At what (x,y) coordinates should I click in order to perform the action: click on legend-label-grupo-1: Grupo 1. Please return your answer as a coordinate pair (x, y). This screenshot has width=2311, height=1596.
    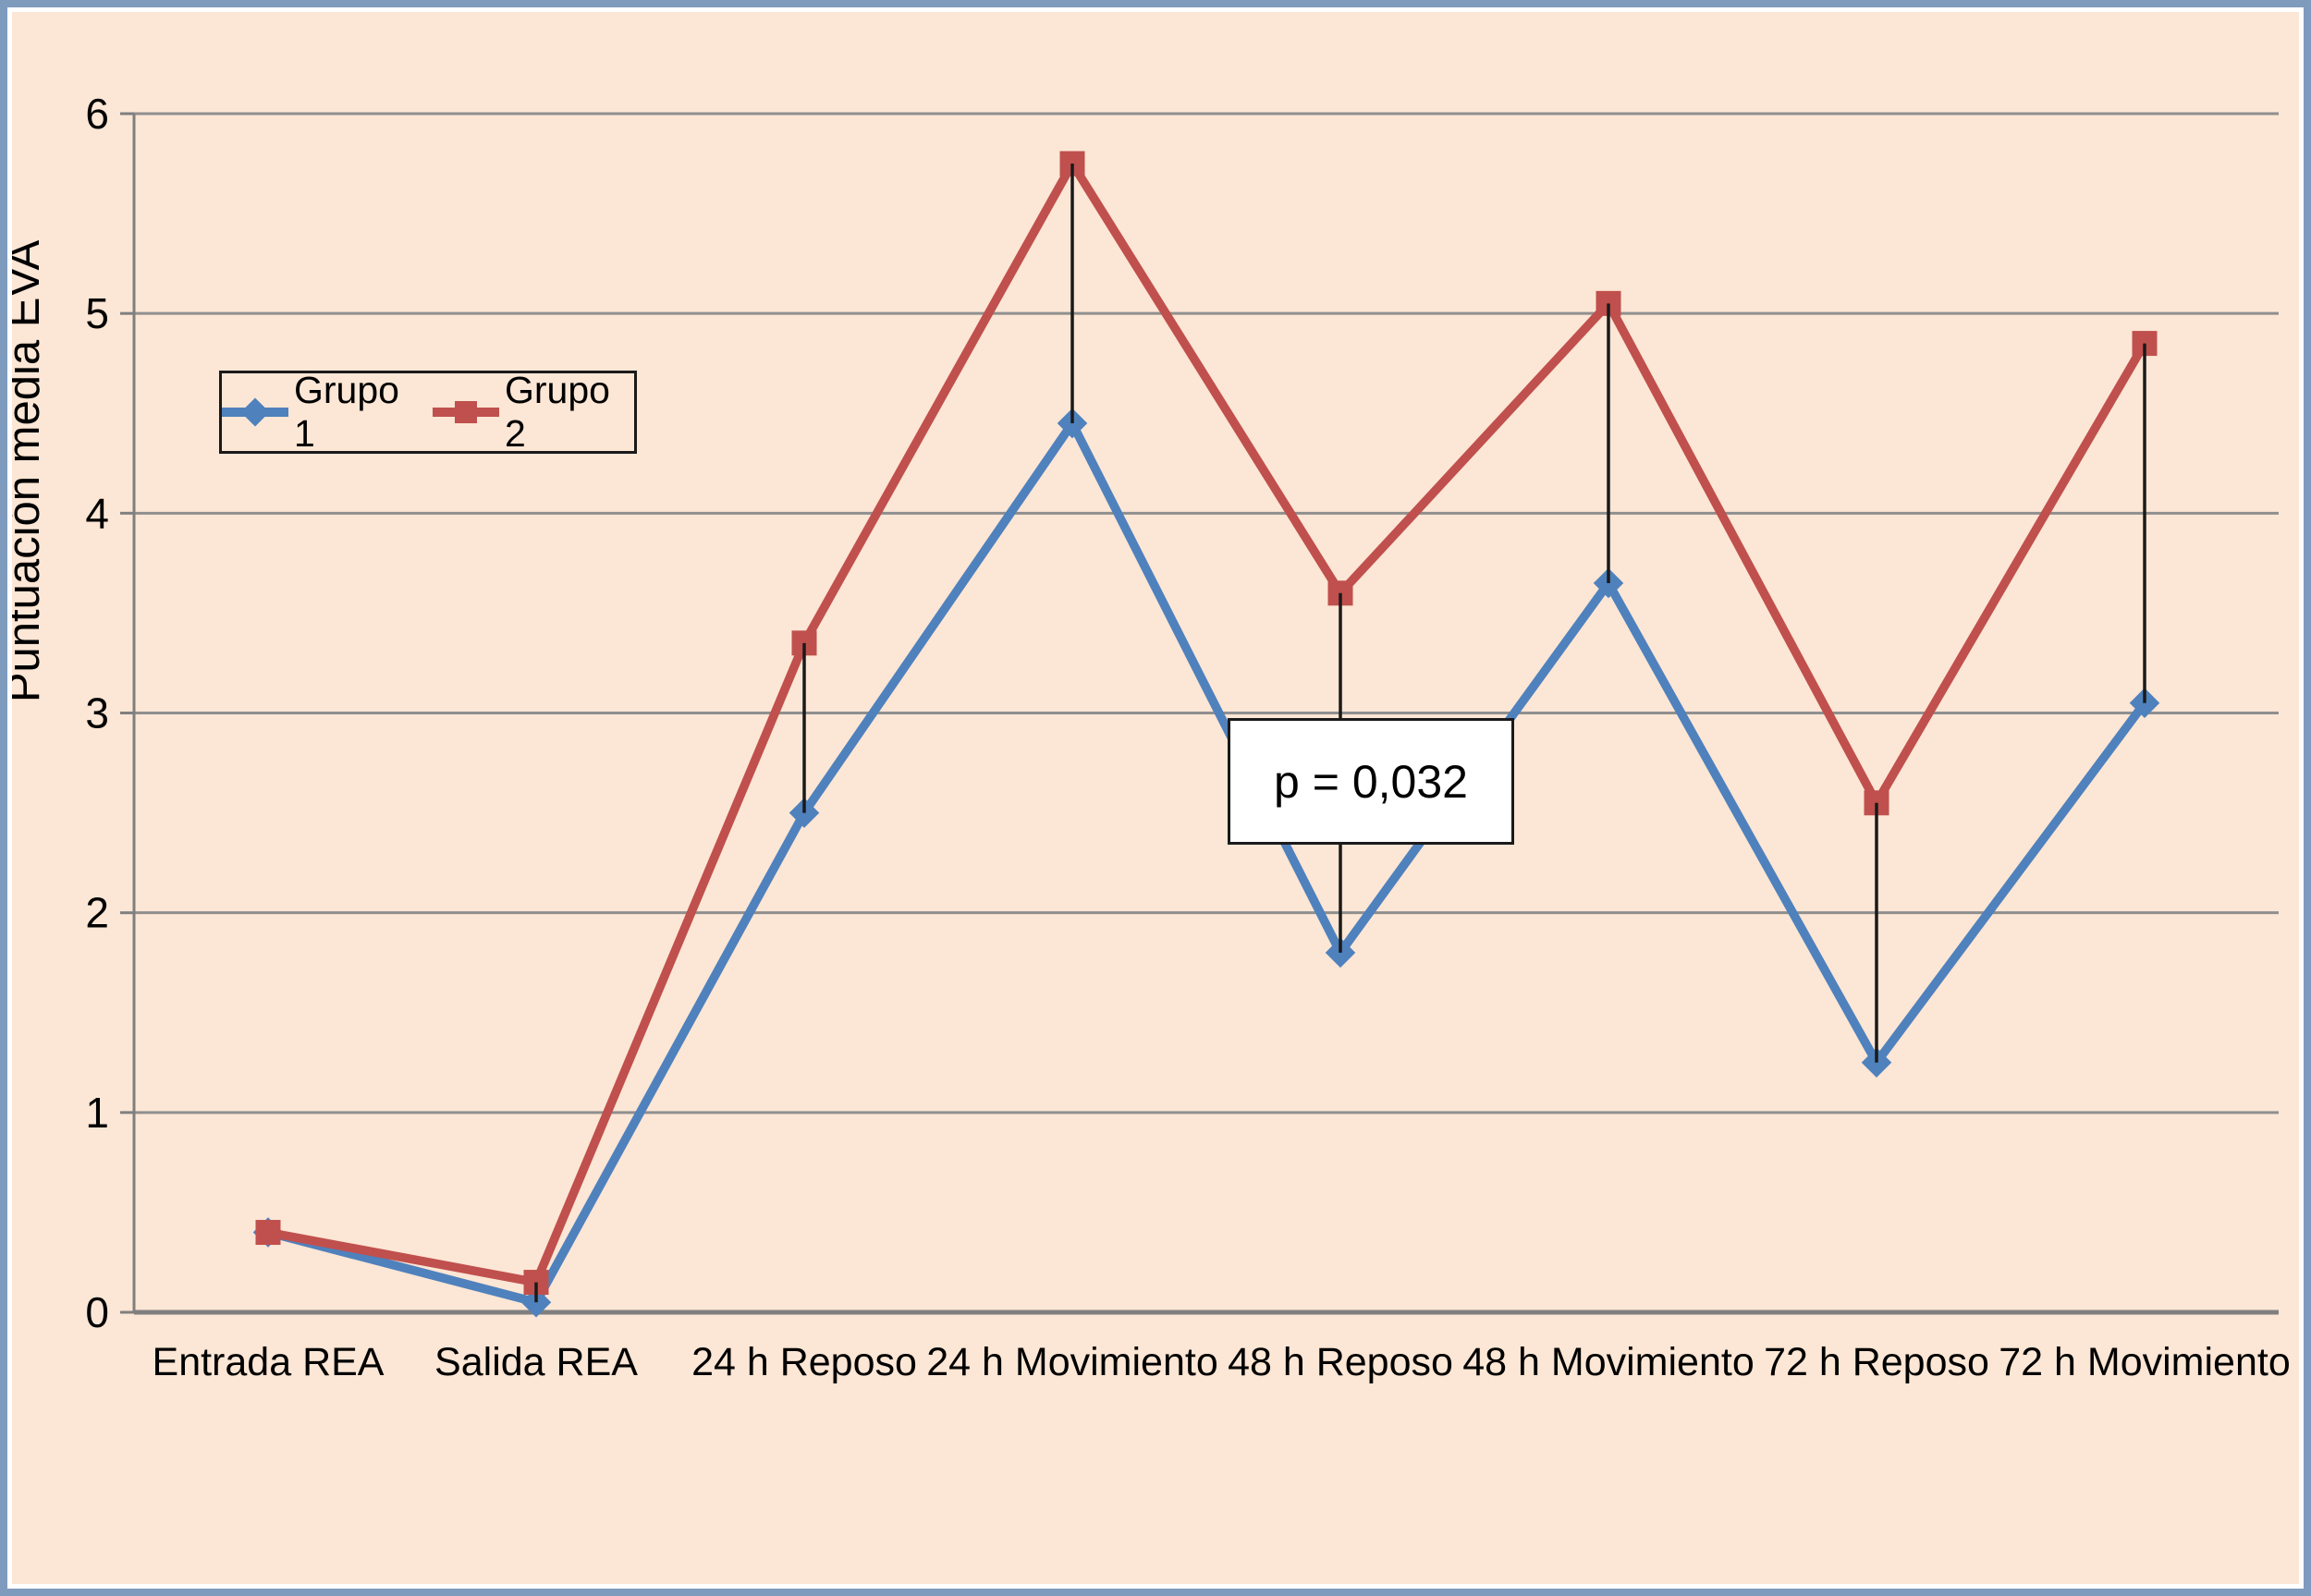
    Looking at the image, I should click on (346, 412).